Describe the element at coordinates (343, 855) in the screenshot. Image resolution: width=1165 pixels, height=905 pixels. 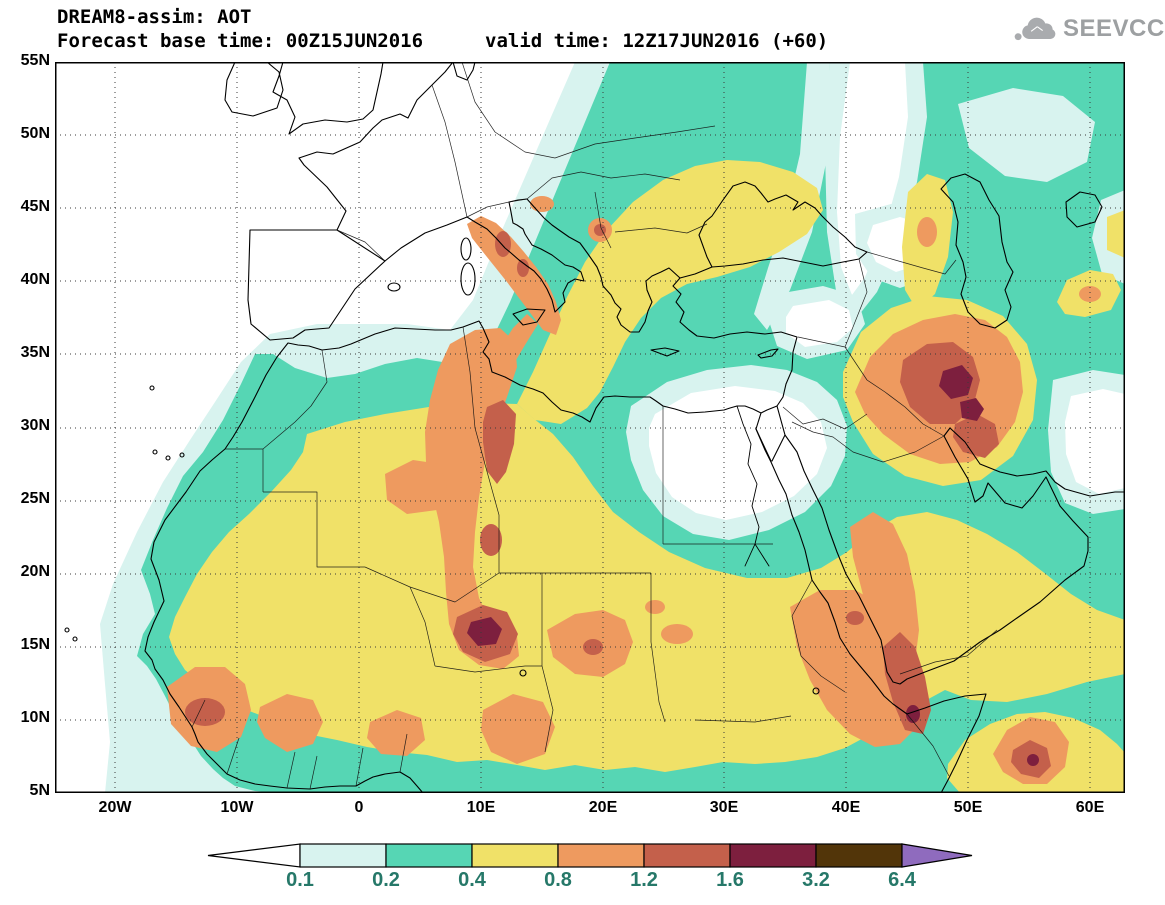
I see `colorbar-seg-0.1-0.2` at that location.